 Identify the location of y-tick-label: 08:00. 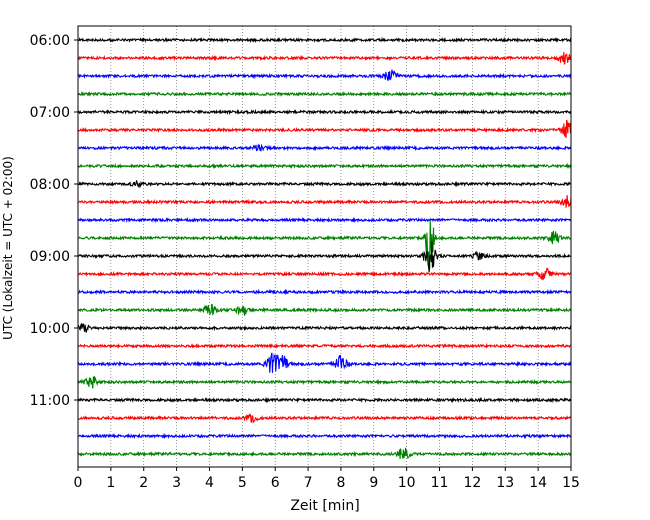
(50, 185).